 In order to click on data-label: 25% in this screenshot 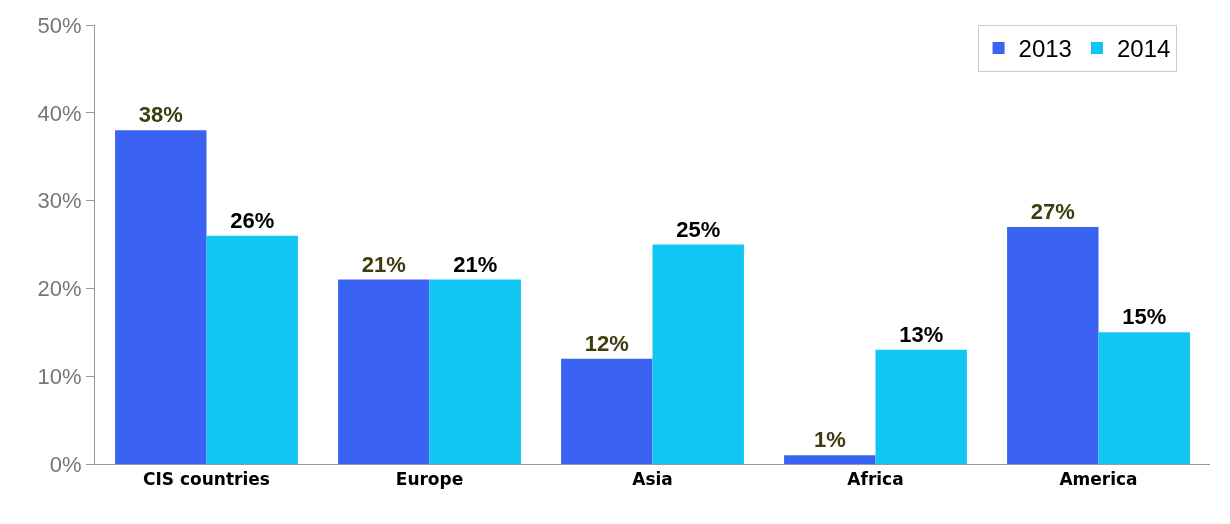, I will do `click(698, 229)`.